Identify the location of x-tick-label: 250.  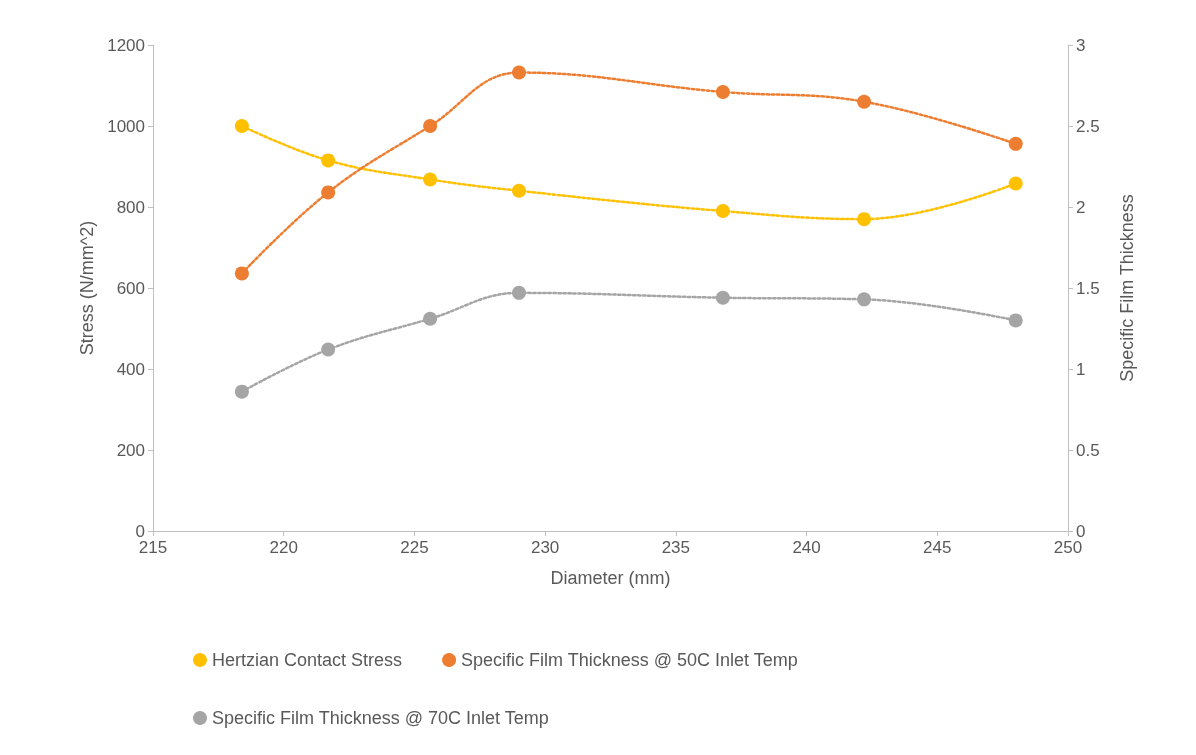
(1068, 547).